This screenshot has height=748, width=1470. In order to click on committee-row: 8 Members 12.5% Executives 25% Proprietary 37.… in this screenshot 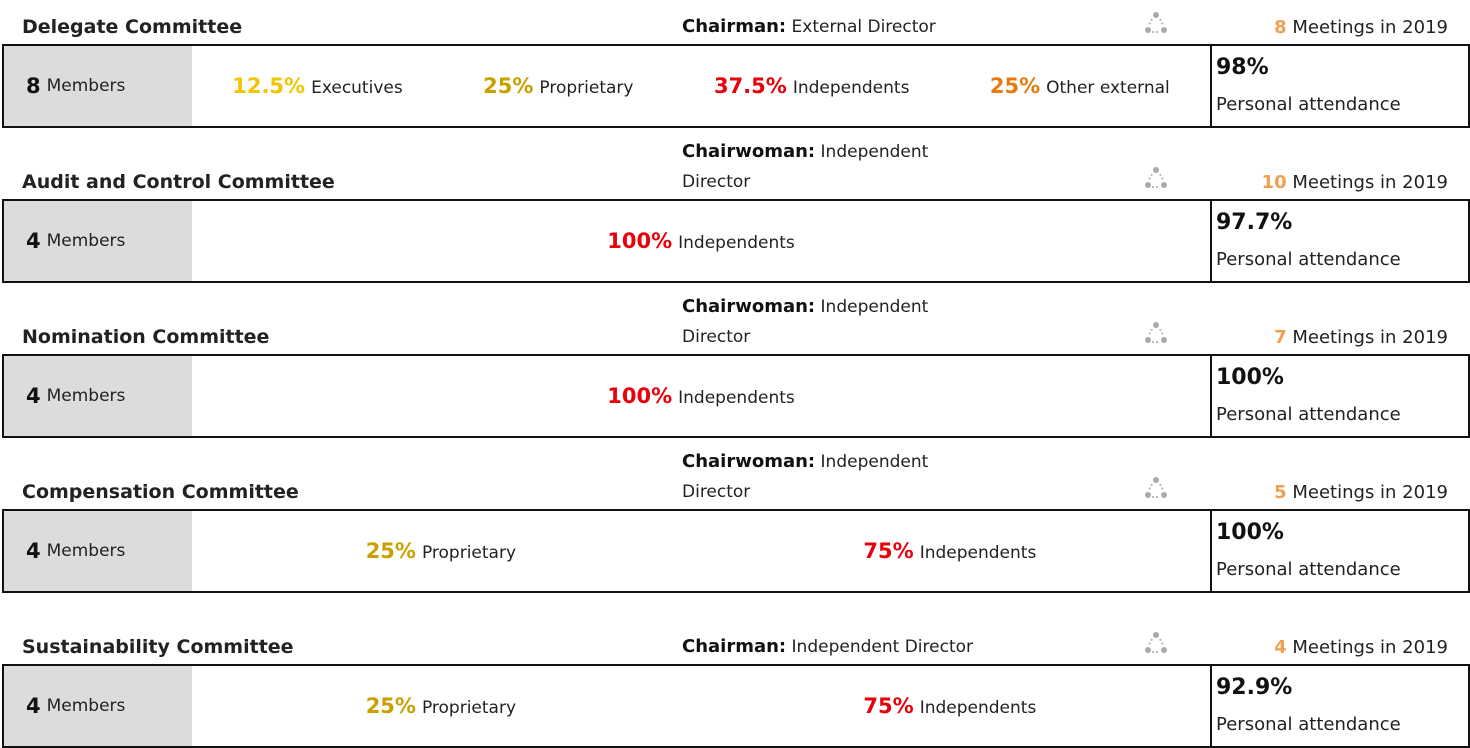, I will do `click(736, 86)`.